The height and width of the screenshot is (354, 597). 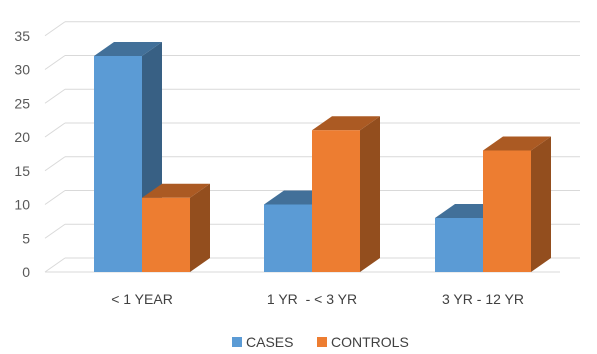 I want to click on legend-item-cases: CASES, so click(x=262, y=342).